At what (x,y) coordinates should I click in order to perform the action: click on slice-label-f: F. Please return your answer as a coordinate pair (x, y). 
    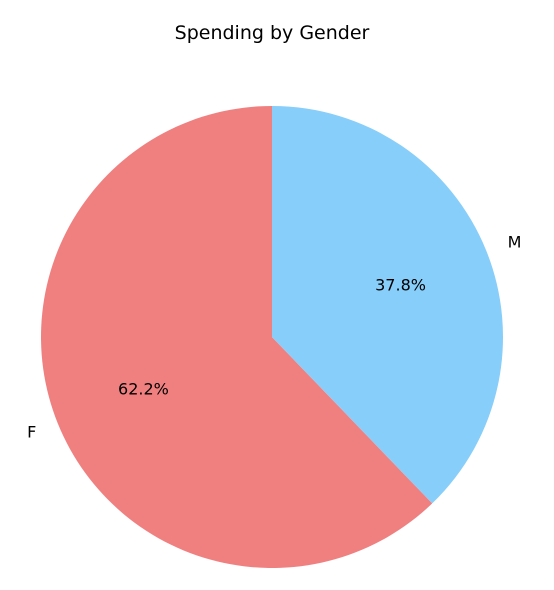
    Looking at the image, I should click on (31, 432).